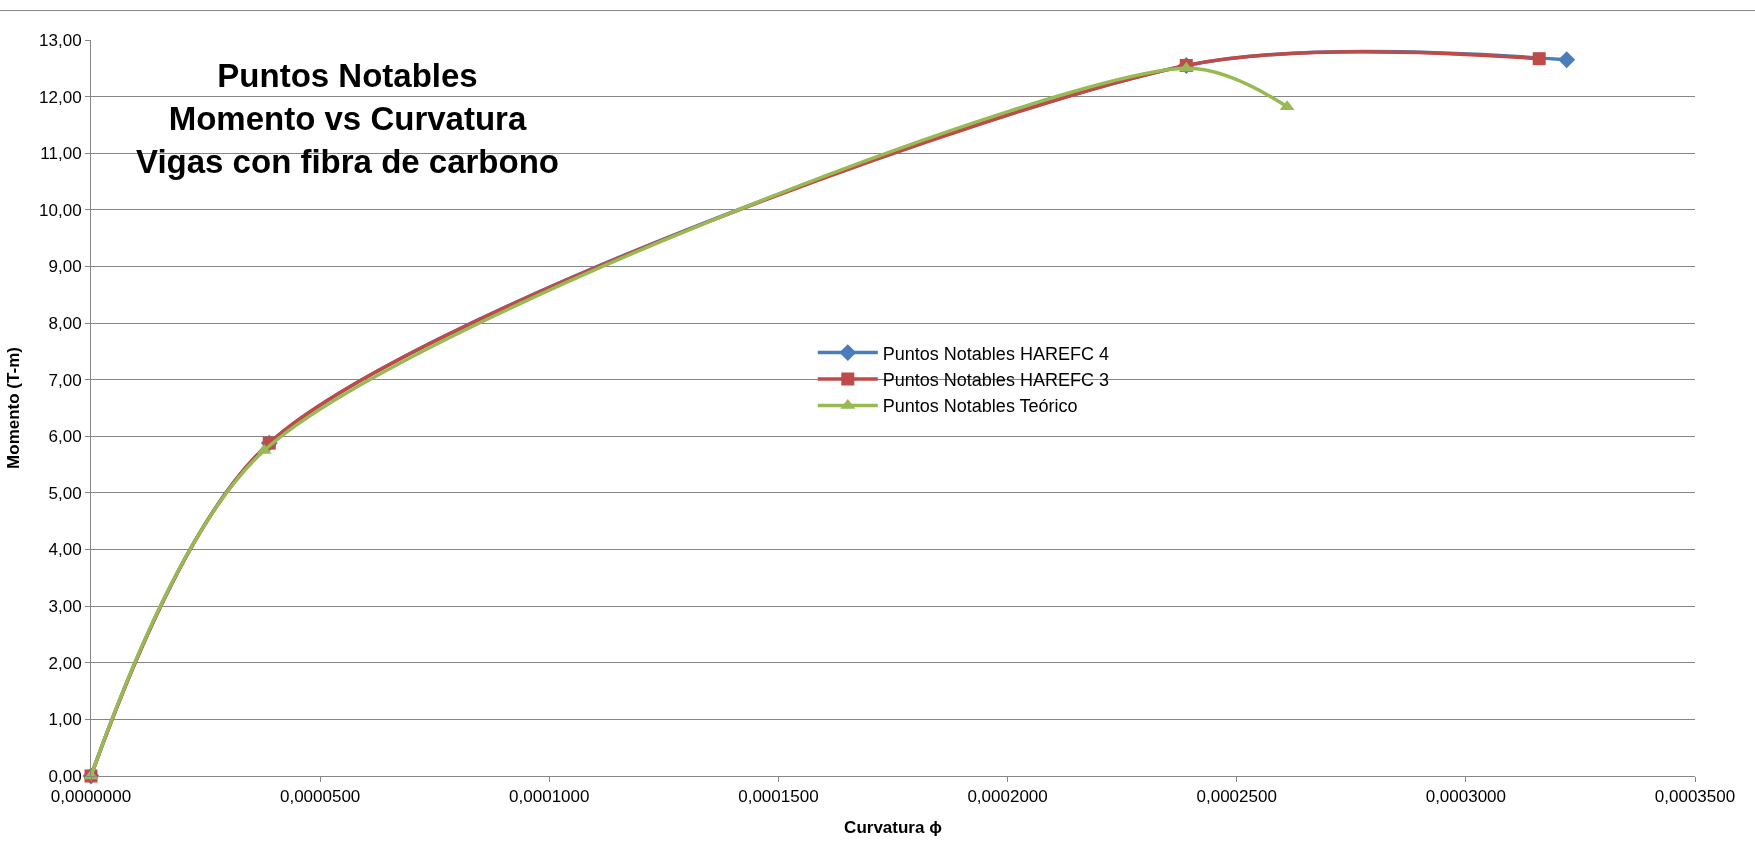 The image size is (1755, 845). Describe the element at coordinates (778, 797) in the screenshot. I see `x-tick-label: 0,0001500` at that location.